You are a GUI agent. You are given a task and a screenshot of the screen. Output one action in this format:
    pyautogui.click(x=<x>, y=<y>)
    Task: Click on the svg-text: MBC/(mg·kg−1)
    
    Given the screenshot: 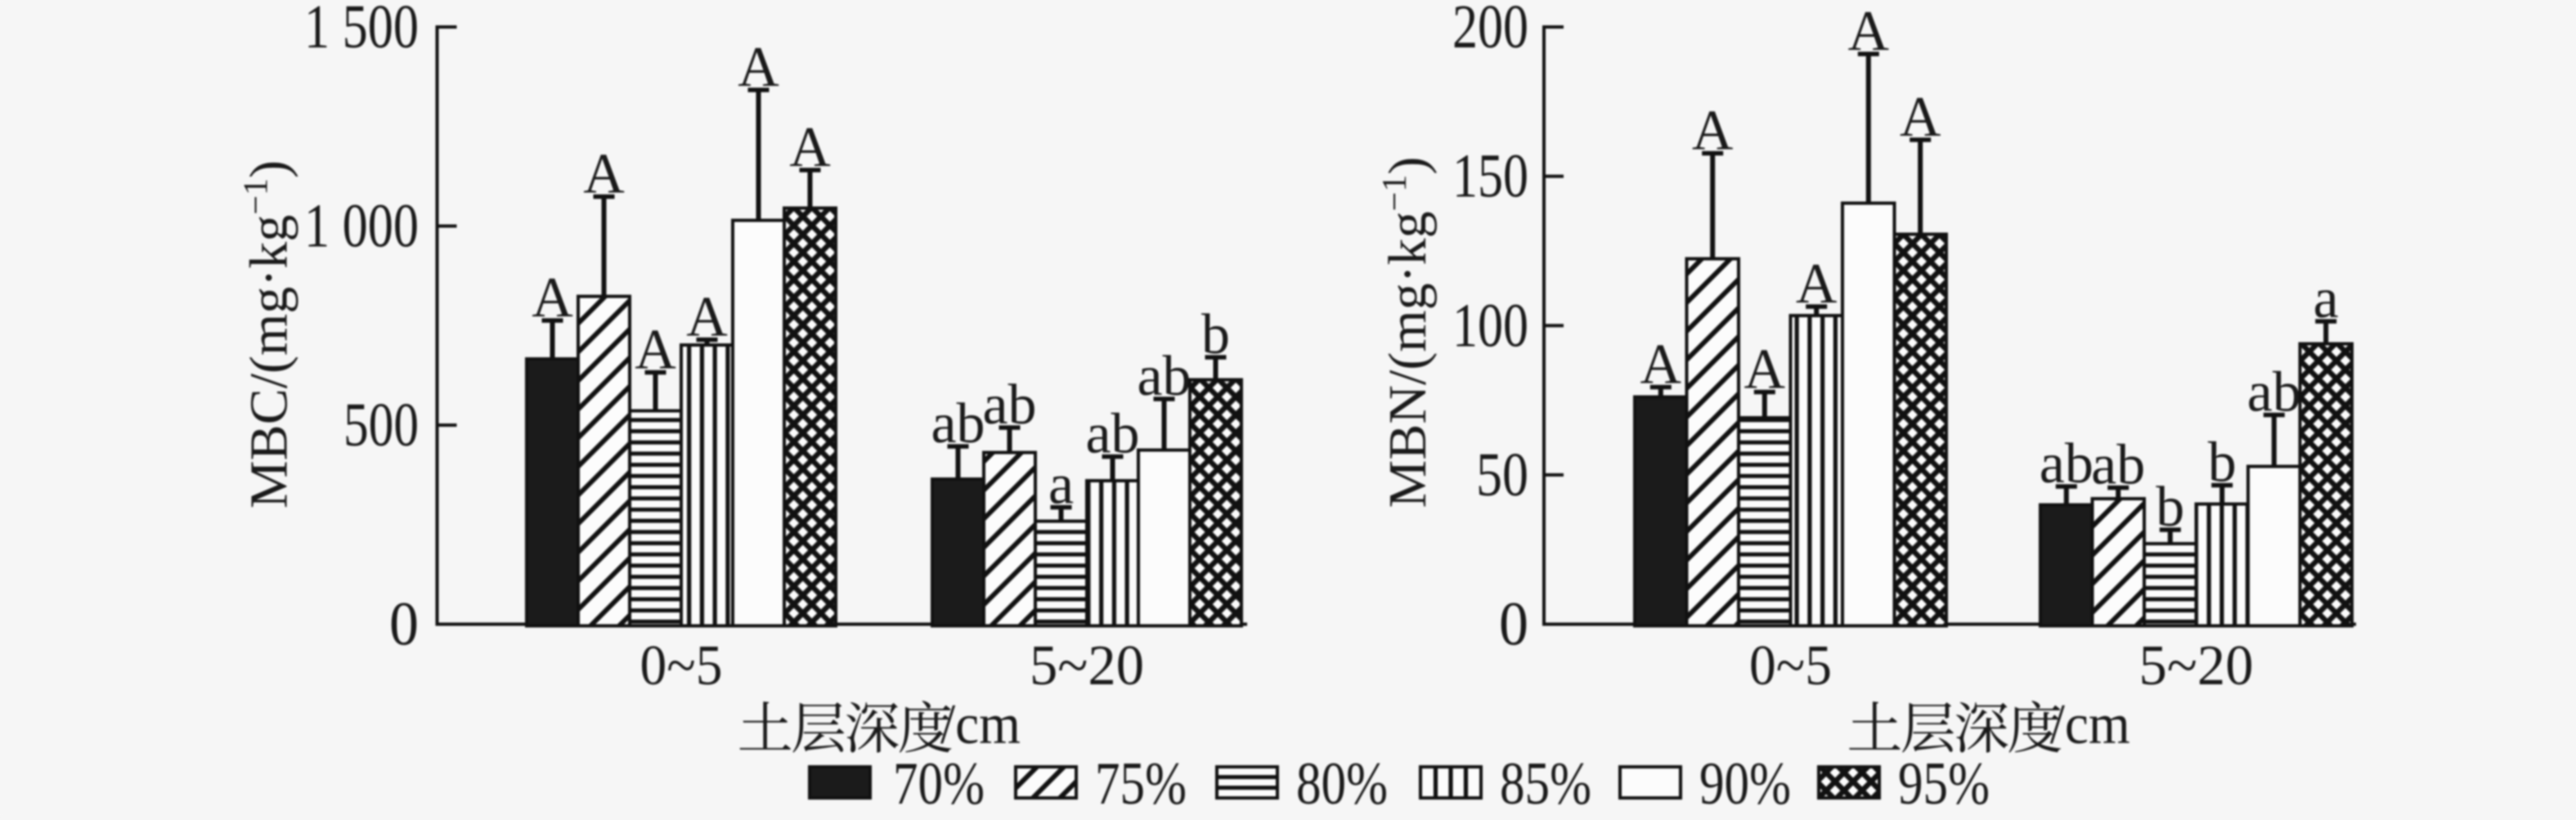 What is the action you would take?
    pyautogui.click(x=268, y=334)
    